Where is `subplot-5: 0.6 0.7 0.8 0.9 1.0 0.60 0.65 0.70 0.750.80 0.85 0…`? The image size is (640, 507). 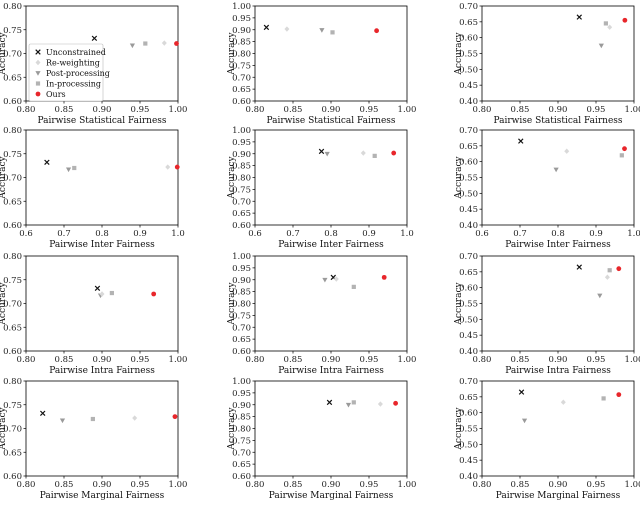 subplot-5: 0.6 0.7 0.8 0.9 1.0 0.60 0.65 0.70 0.750.80 0.85 0… is located at coordinates (320, 188).